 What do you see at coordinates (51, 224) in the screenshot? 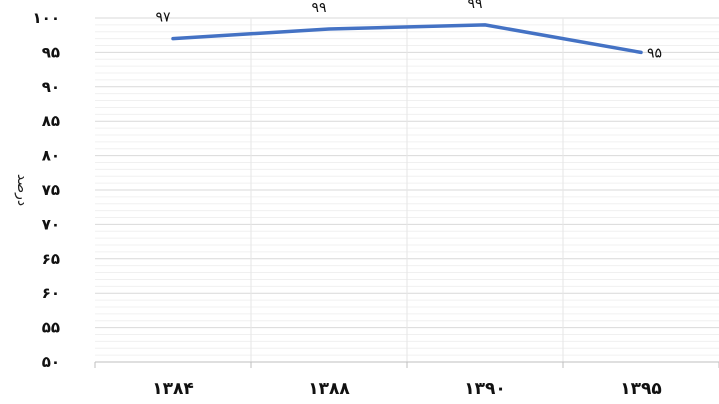
I see `y-tick-label: ۷۰` at bounding box center [51, 224].